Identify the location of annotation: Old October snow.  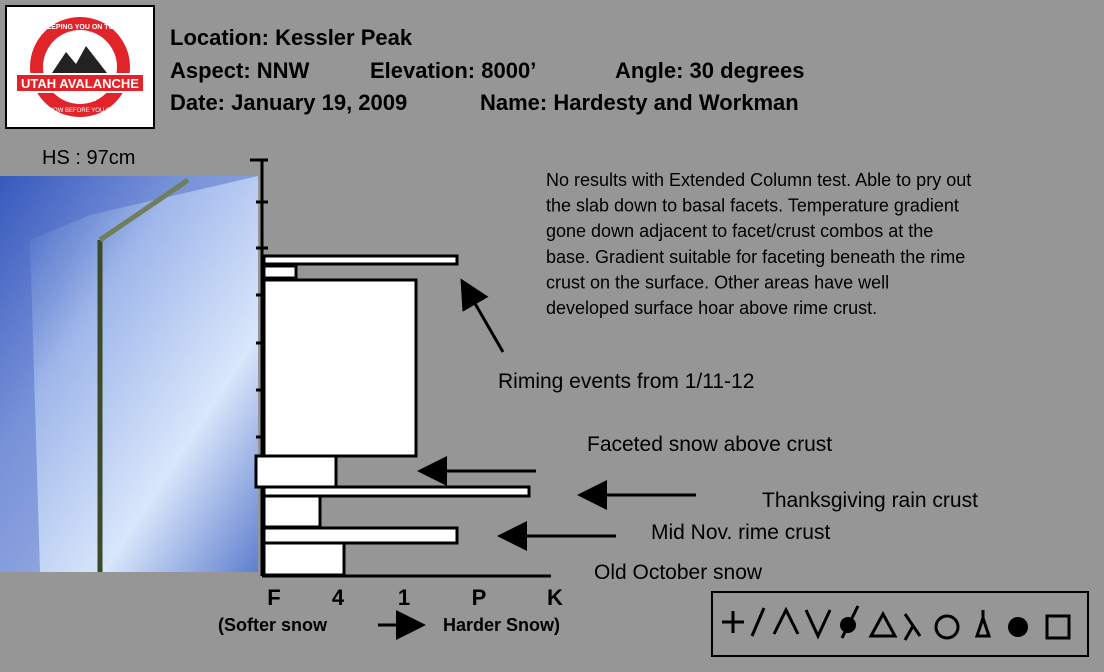
(678, 572).